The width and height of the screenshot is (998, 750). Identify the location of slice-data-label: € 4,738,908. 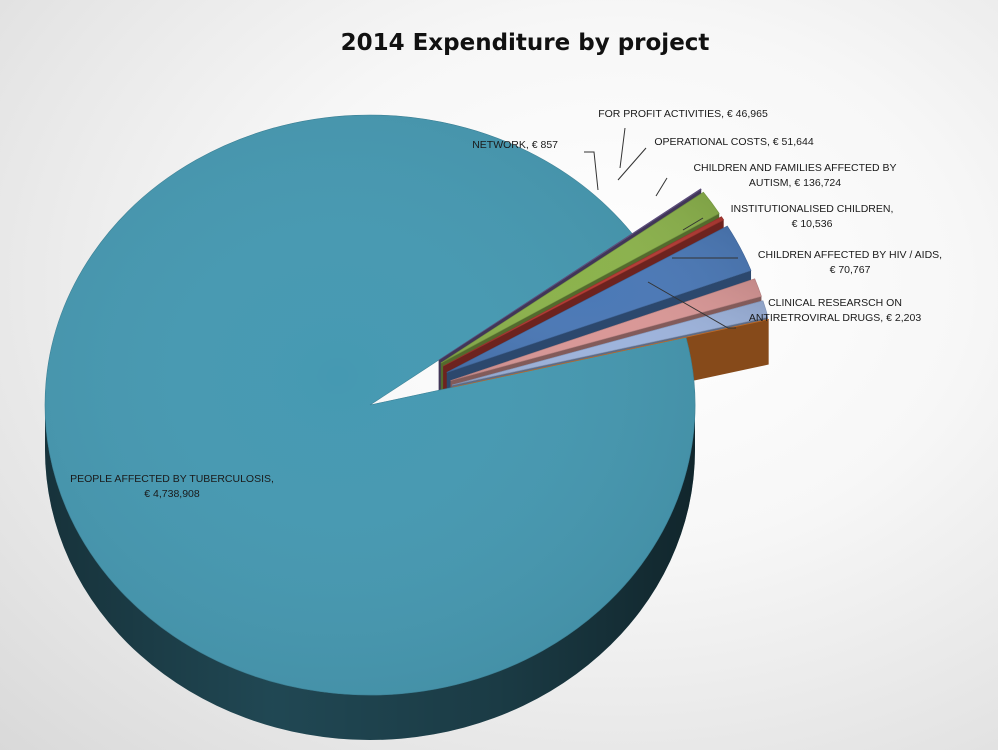
(172, 494).